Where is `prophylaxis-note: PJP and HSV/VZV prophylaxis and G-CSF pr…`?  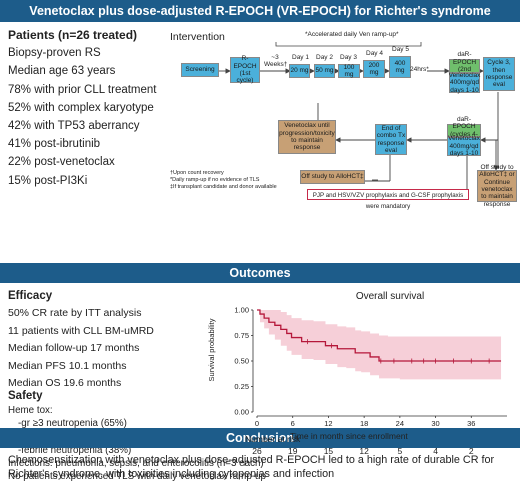 prophylaxis-note: PJP and HSV/VZV prophylaxis and G-CSF pr… is located at coordinates (388, 199).